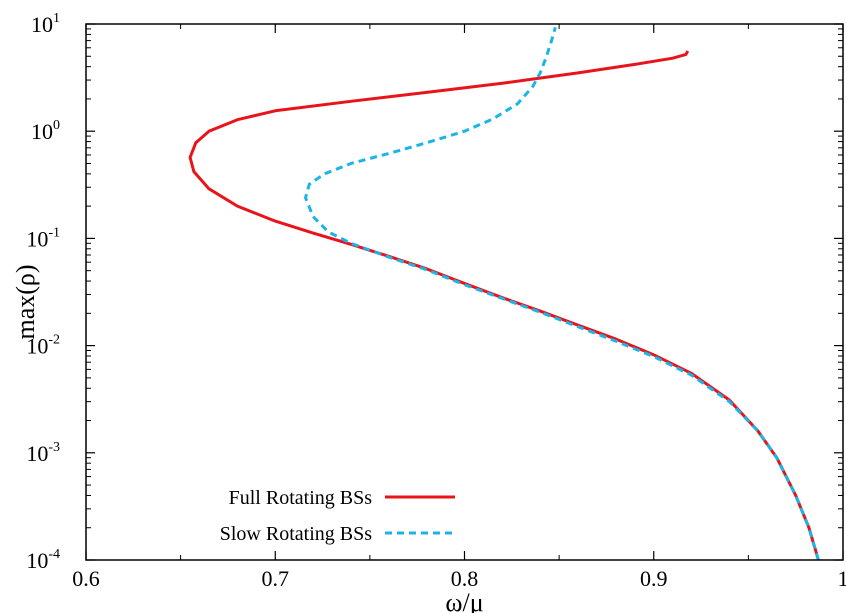  What do you see at coordinates (86, 578) in the screenshot?
I see `x-tick-label: 0.6` at bounding box center [86, 578].